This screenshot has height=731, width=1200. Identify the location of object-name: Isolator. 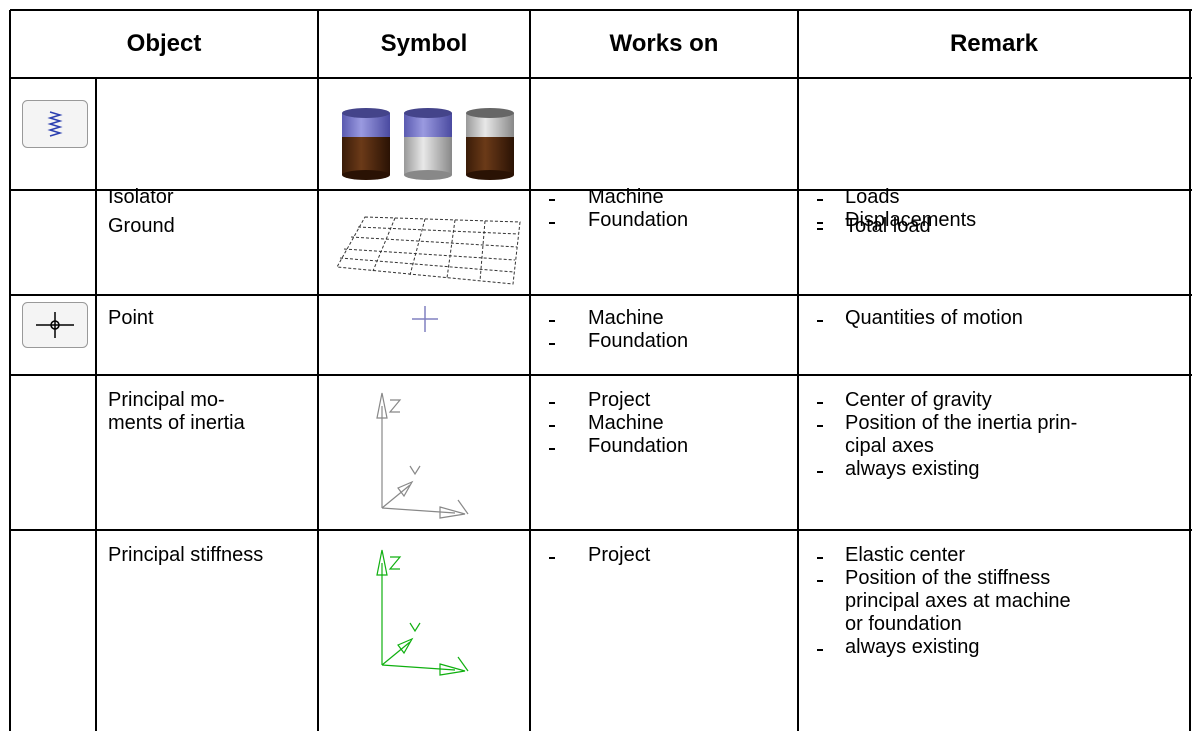
(141, 197).